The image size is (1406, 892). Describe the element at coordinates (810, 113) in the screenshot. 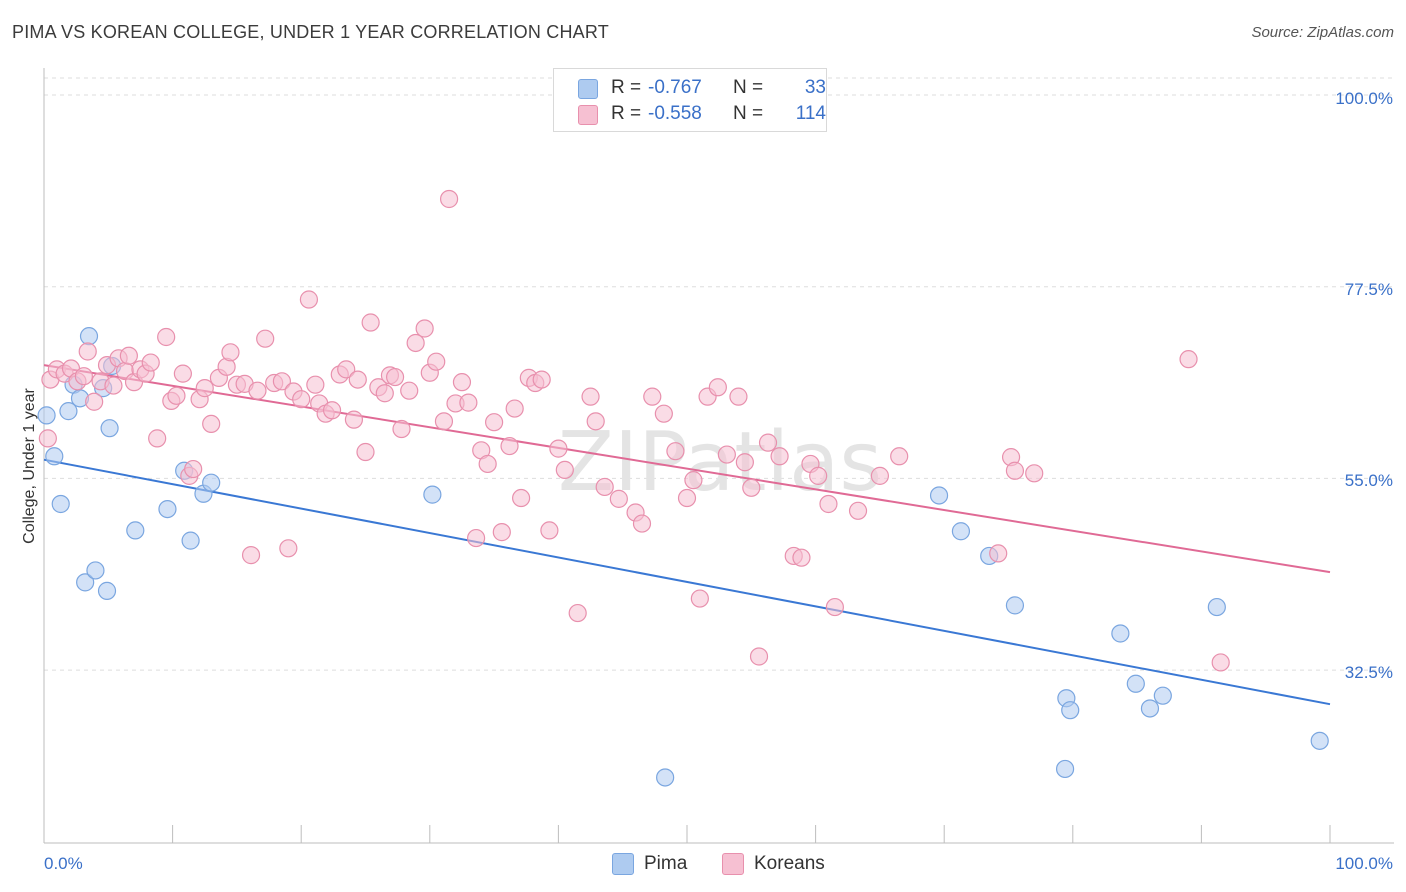

I see `legend-n-value: 114` at that location.